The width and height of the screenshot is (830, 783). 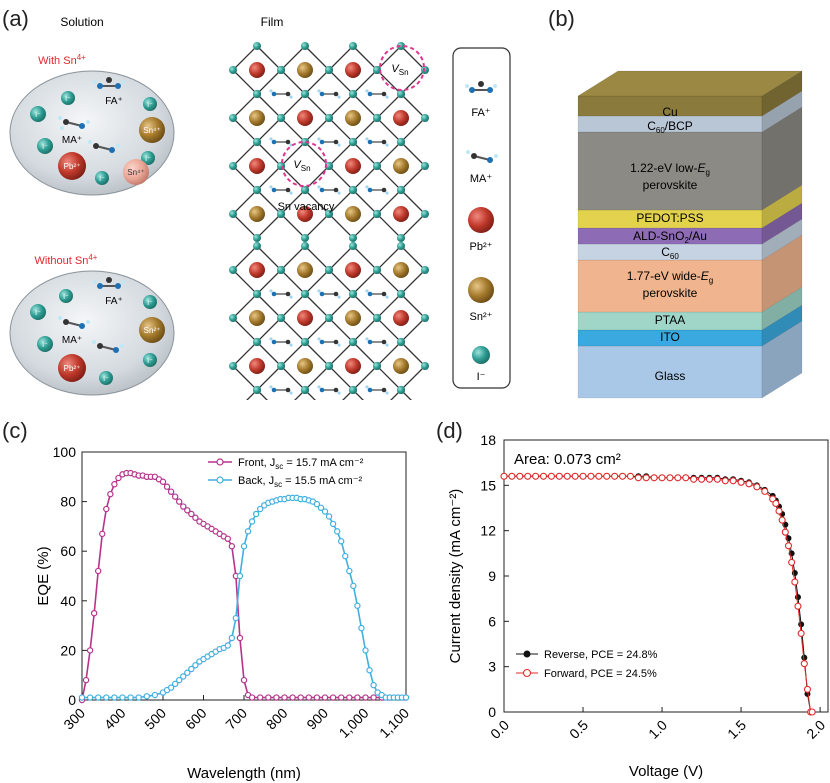 I want to click on y-tick-label: 9, so click(x=492, y=576).